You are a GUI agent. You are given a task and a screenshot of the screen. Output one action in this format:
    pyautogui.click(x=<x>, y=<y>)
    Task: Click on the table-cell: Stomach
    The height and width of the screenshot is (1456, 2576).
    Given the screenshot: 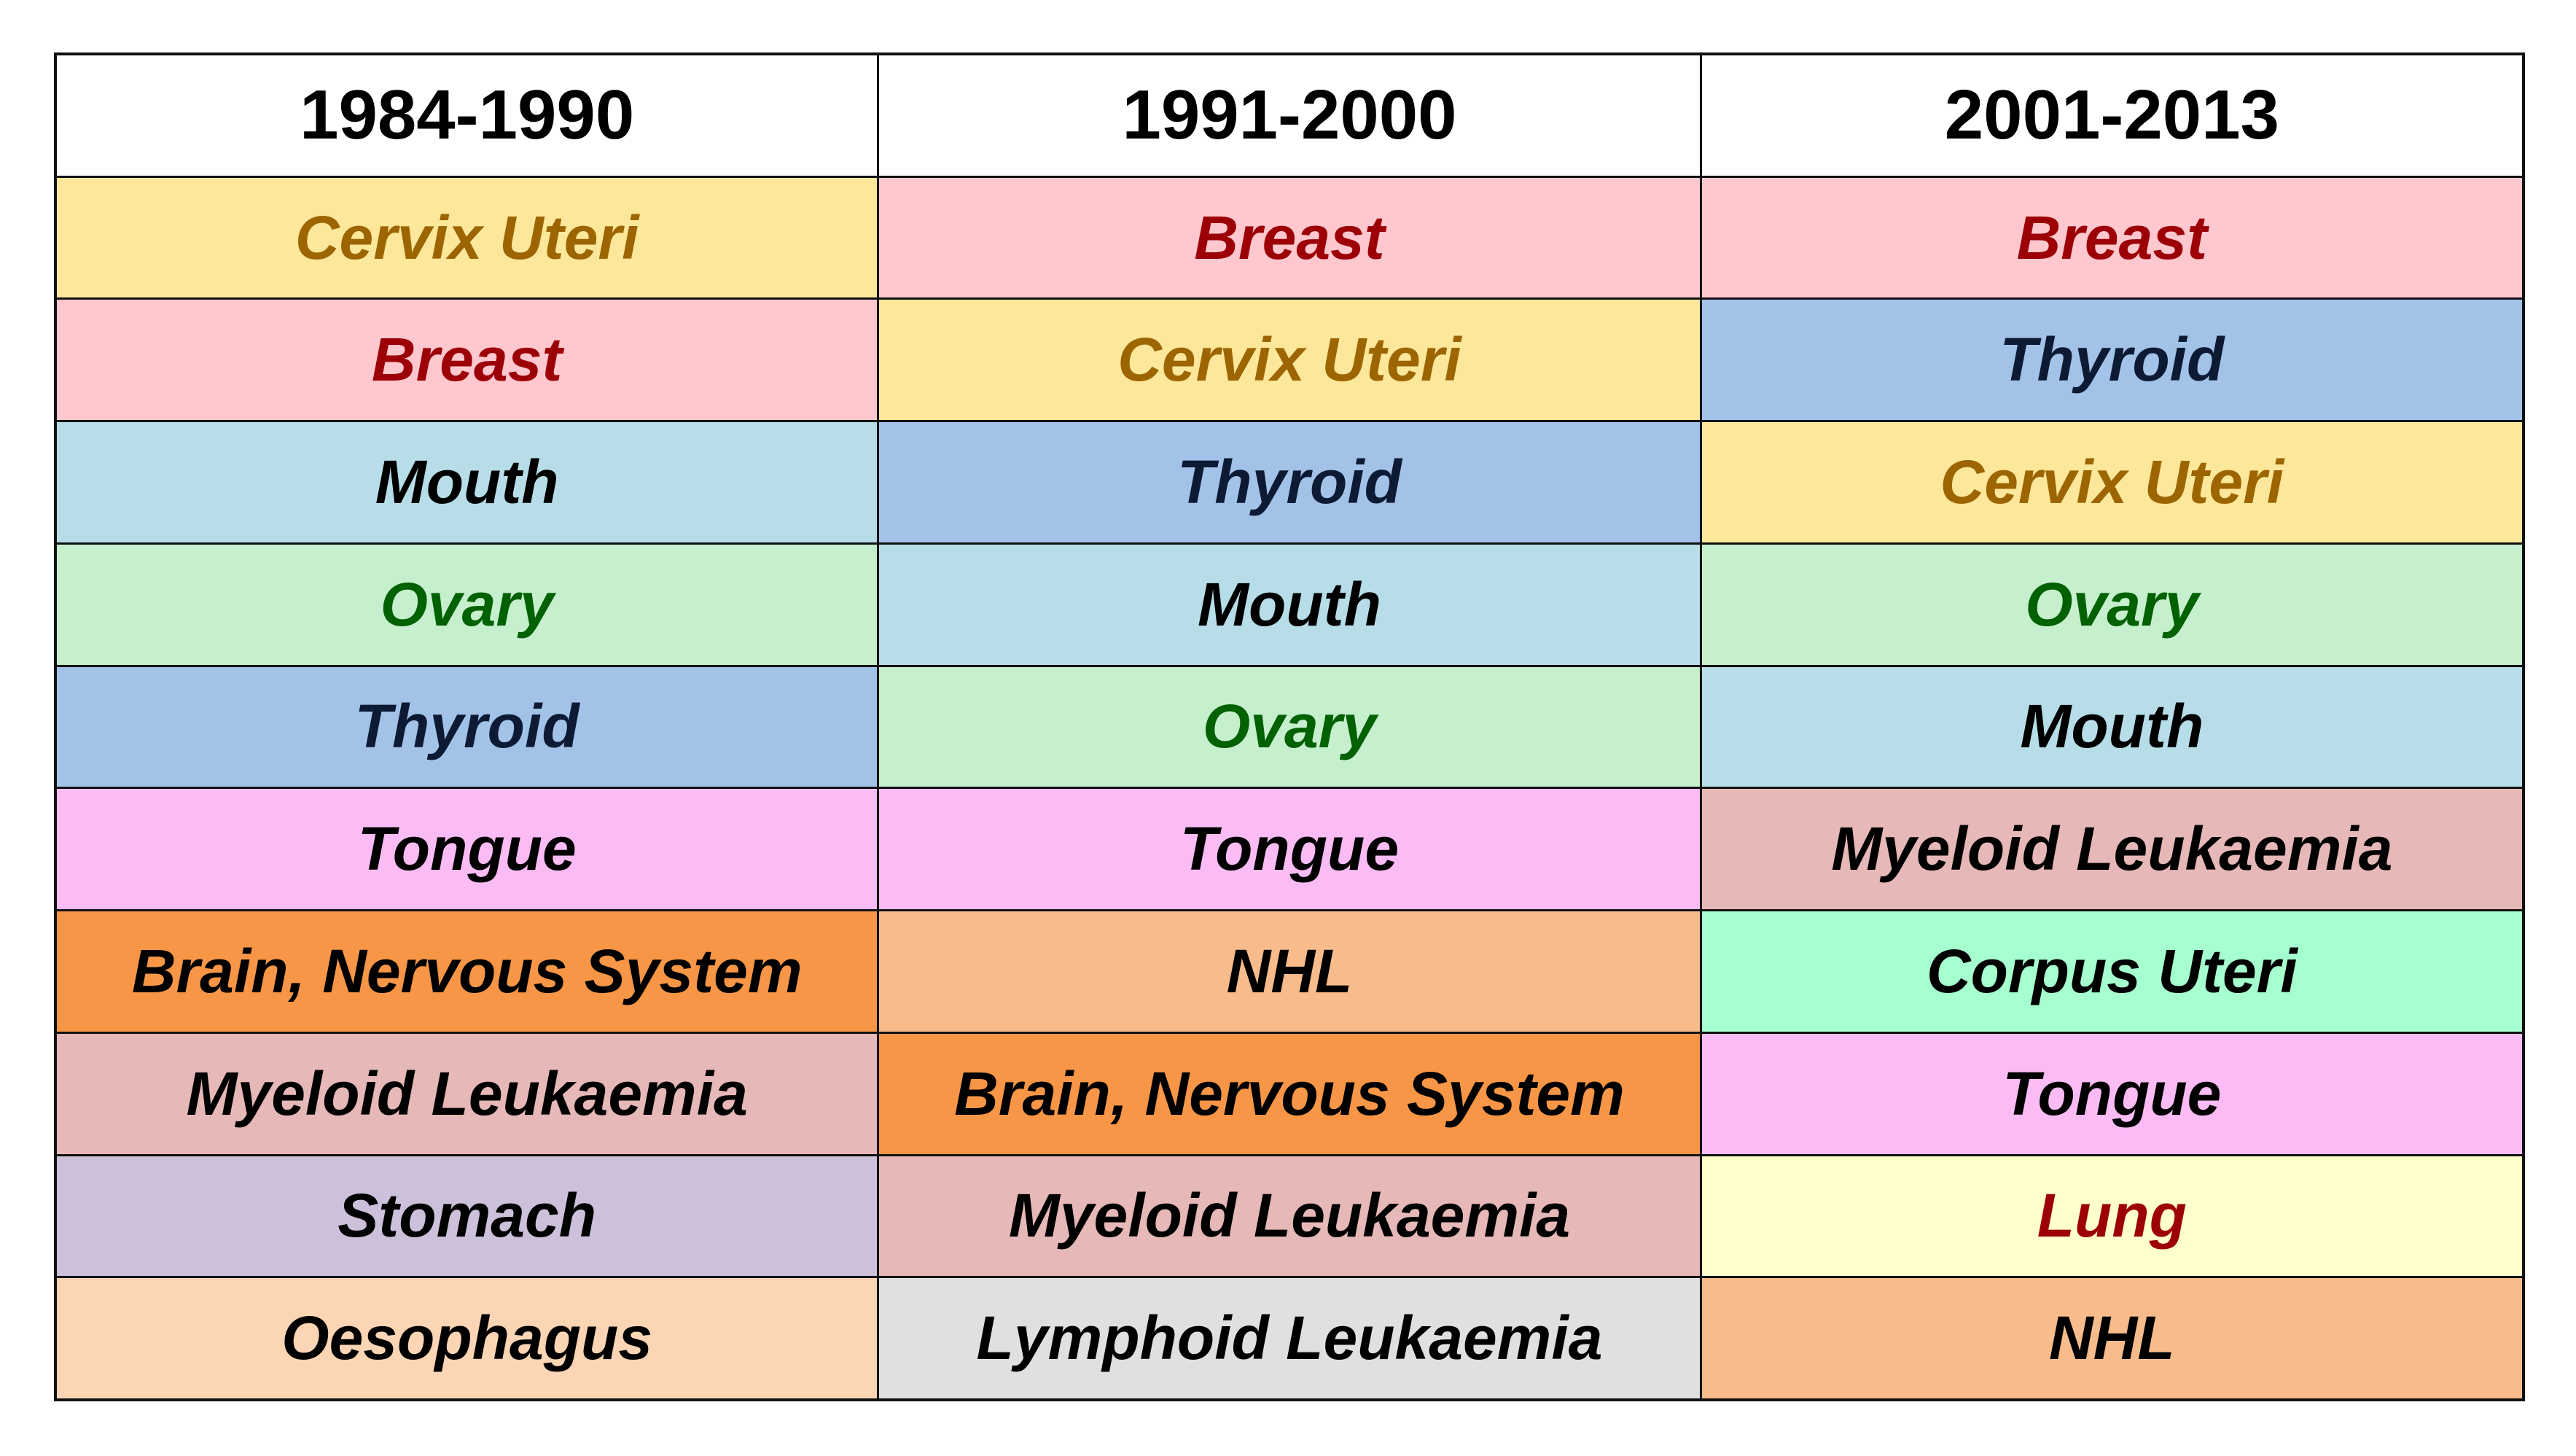 What is the action you would take?
    pyautogui.click(x=467, y=1216)
    